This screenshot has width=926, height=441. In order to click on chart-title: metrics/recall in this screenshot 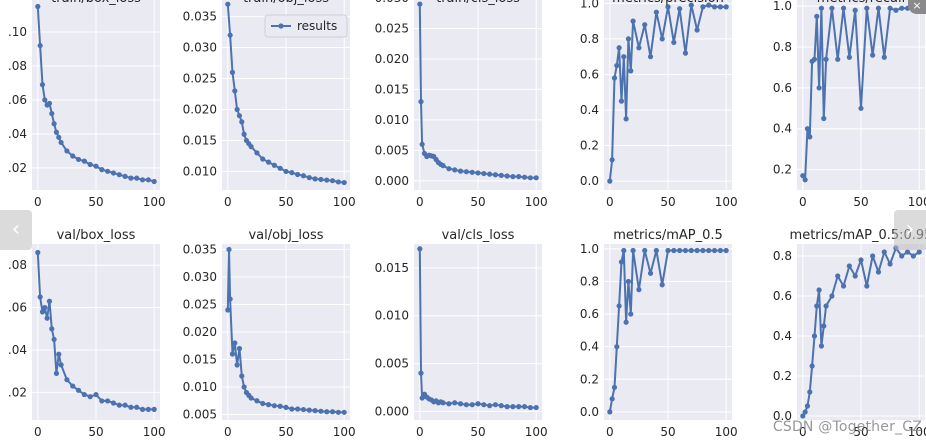, I will do `click(861, 3)`.